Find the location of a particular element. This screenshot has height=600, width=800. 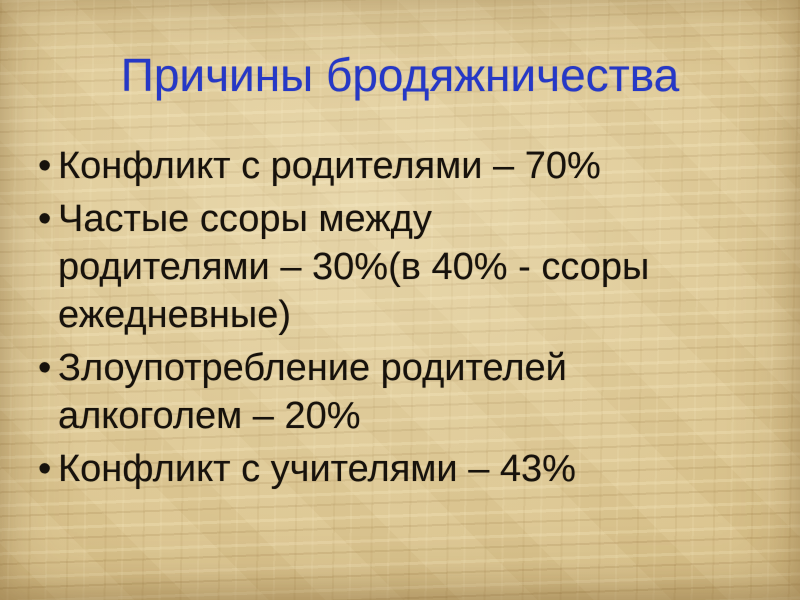

bullet-text: Конфликт с родителями – 70% is located at coordinates (329, 166).